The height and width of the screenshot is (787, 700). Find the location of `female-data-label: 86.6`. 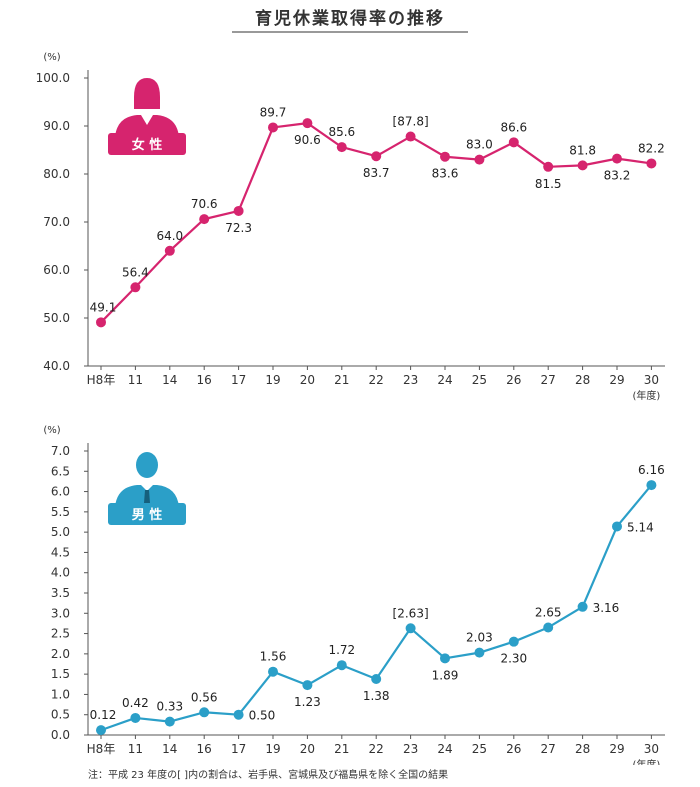

female-data-label: 86.6 is located at coordinates (513, 127).